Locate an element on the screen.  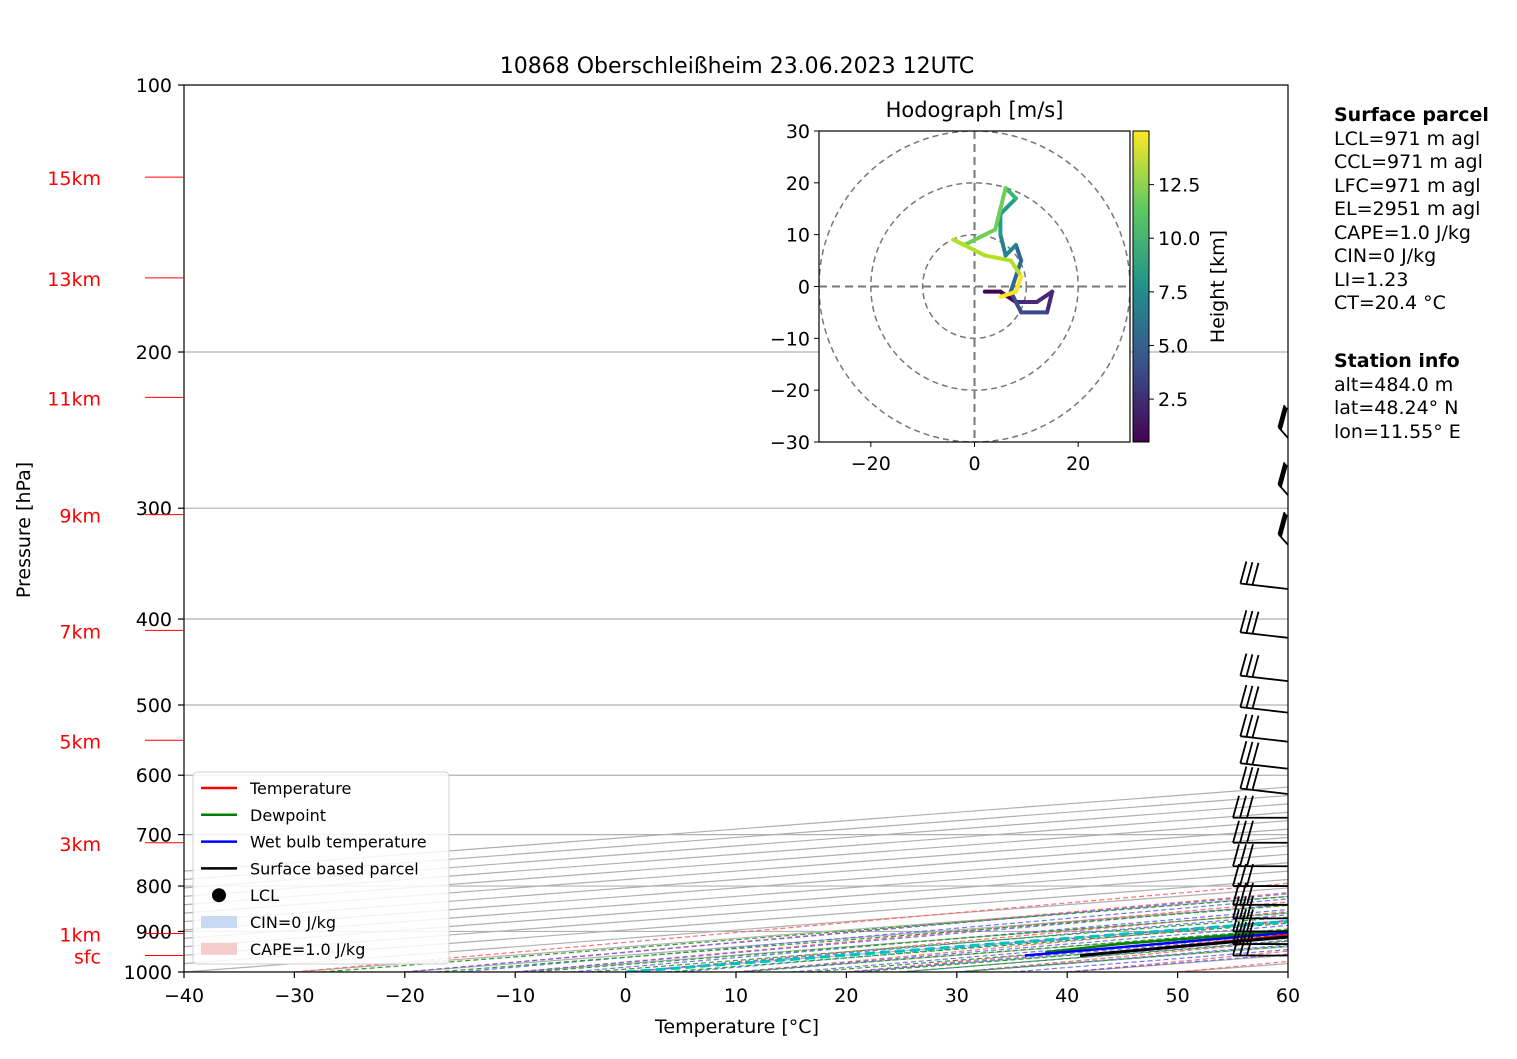
y-tick-label: 800 is located at coordinates (154, 887).